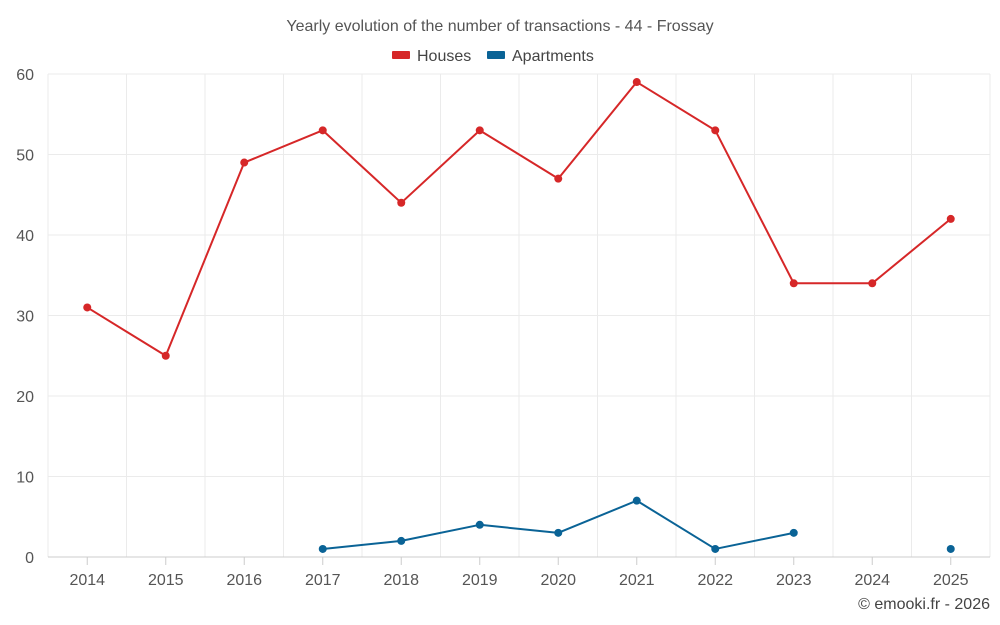 Image resolution: width=1000 pixels, height=625 pixels. What do you see at coordinates (480, 580) in the screenshot?
I see `x-tick-label: 2019` at bounding box center [480, 580].